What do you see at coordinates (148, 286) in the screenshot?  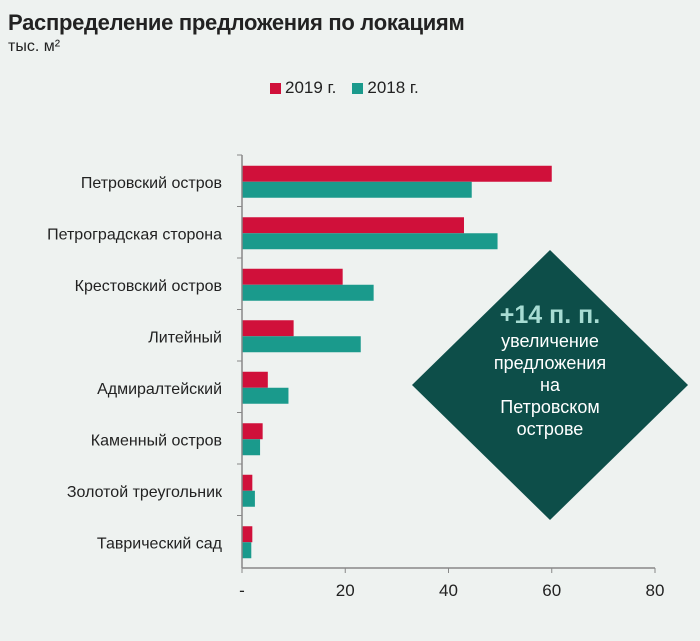 I see `category-label: Крестовский остров` at bounding box center [148, 286].